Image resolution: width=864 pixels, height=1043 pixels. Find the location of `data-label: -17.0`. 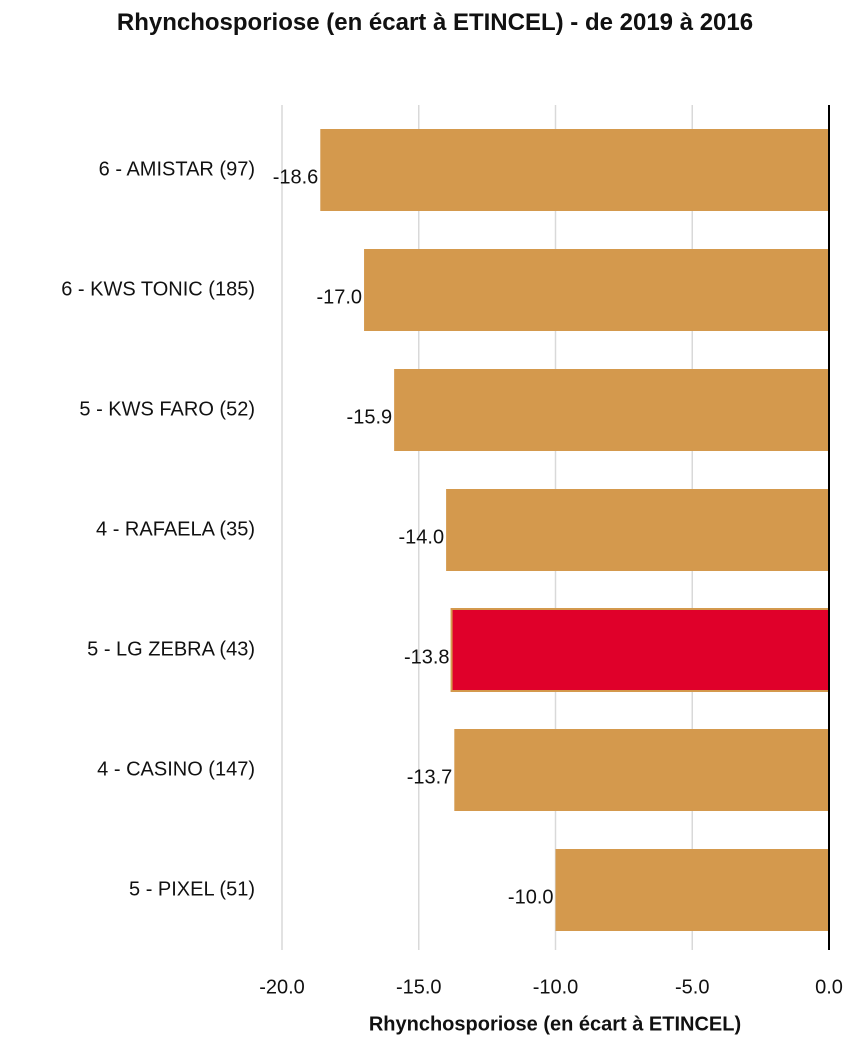

data-label: -17.0 is located at coordinates (339, 297).